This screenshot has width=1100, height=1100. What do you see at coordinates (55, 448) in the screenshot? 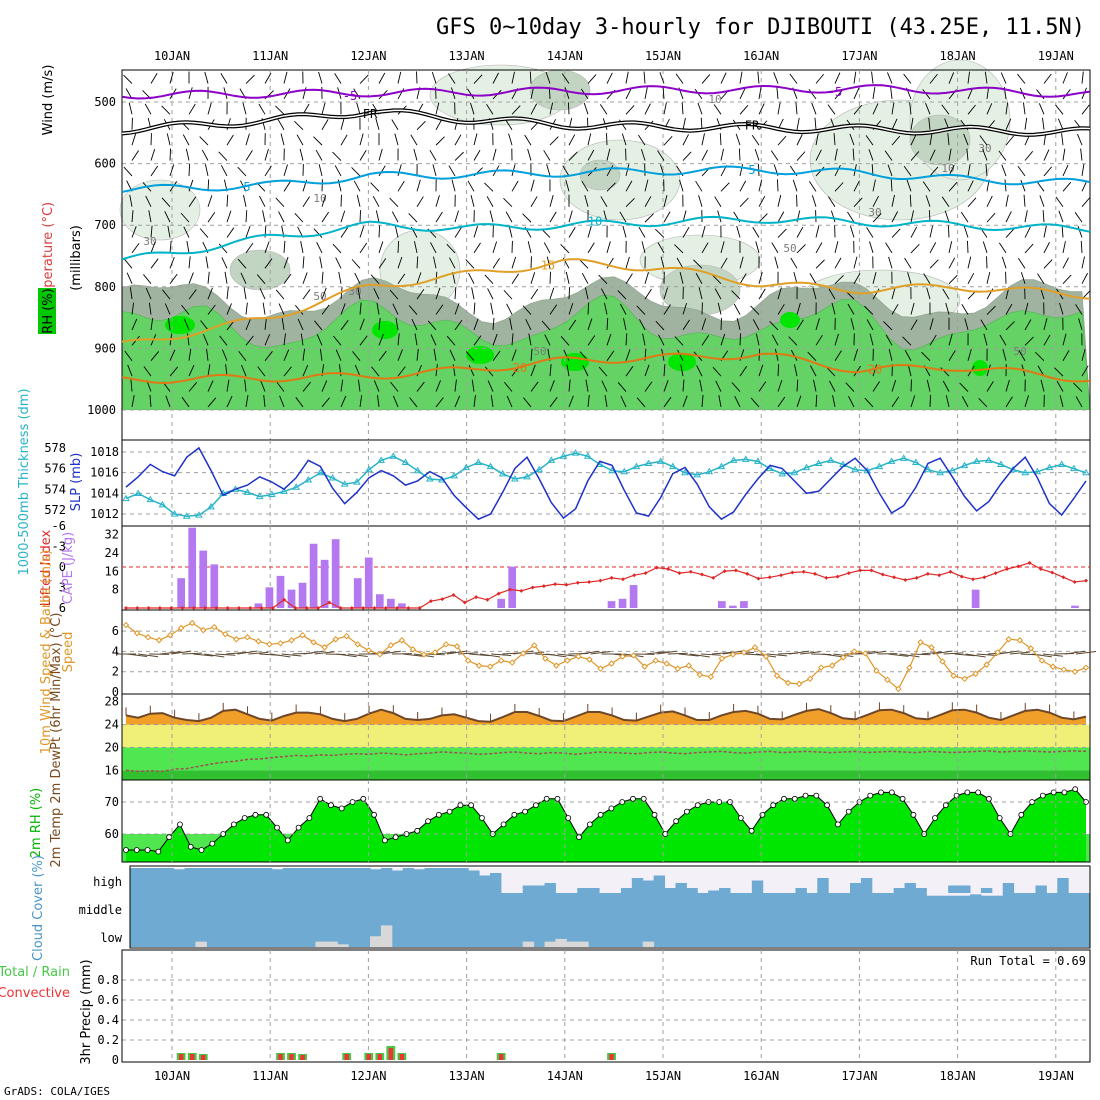
I see `thickness-tick: 578` at bounding box center [55, 448].